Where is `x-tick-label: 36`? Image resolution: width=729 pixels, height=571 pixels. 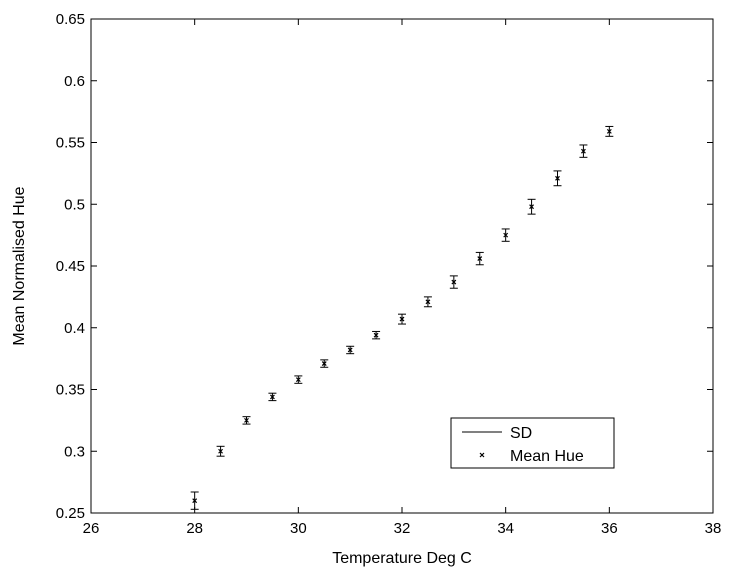 x-tick-label: 36 is located at coordinates (609, 528).